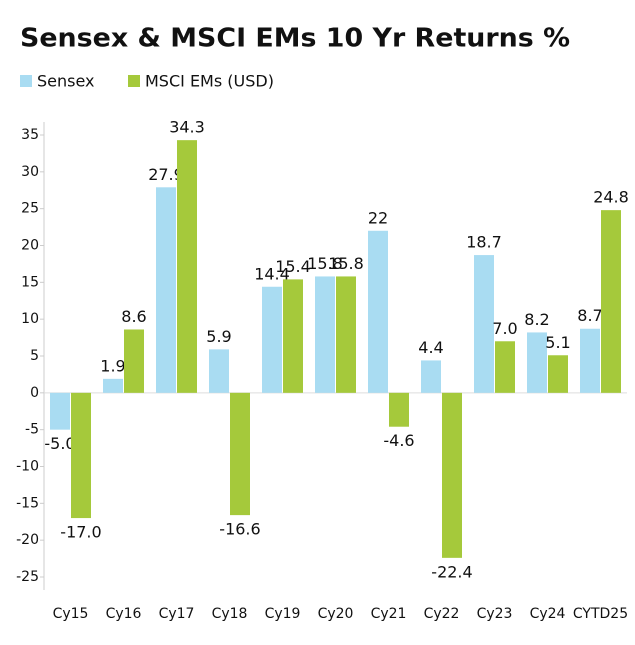 This screenshot has width=635, height=645. What do you see at coordinates (30, 319) in the screenshot?
I see `y-tick-label: 10` at bounding box center [30, 319].